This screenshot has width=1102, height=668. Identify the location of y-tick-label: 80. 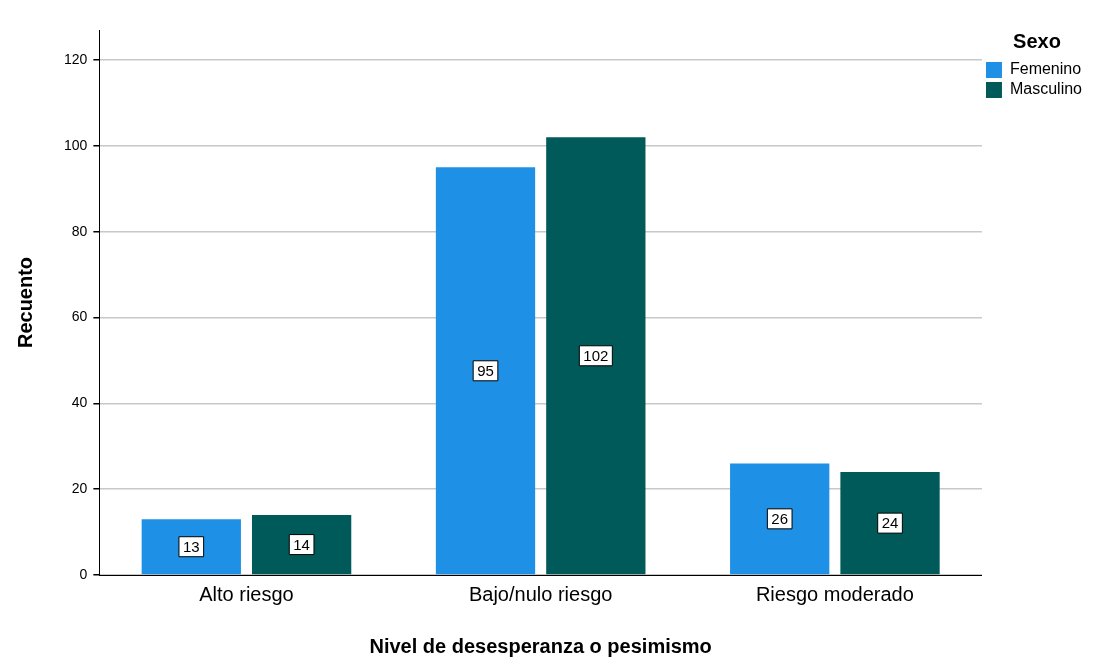
(79, 230).